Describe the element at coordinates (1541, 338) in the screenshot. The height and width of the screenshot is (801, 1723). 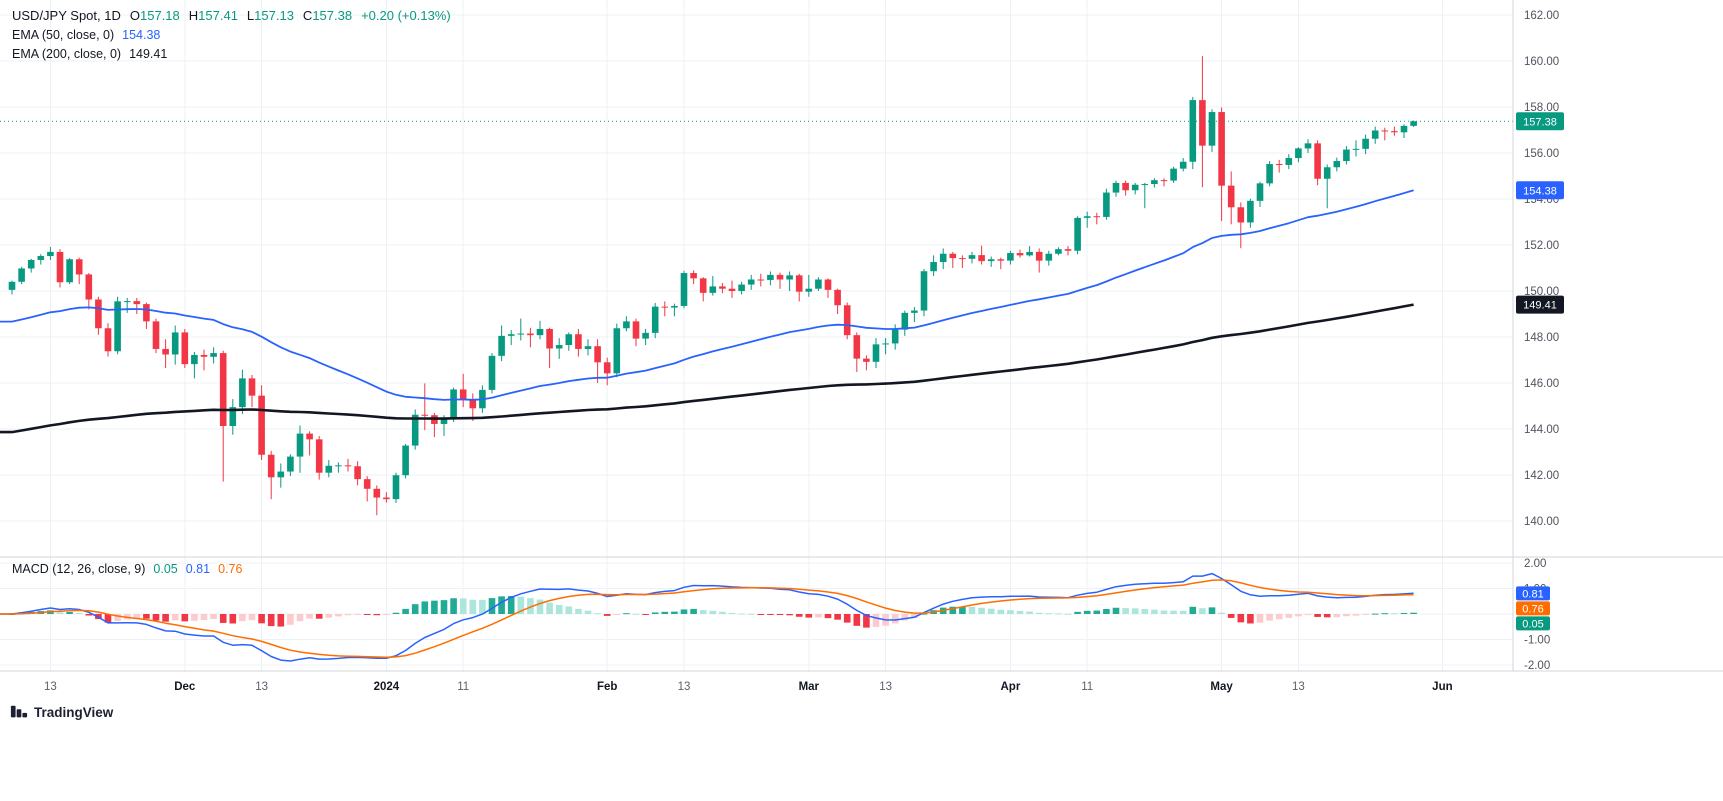
I see `svg-text: 148.00` at that location.